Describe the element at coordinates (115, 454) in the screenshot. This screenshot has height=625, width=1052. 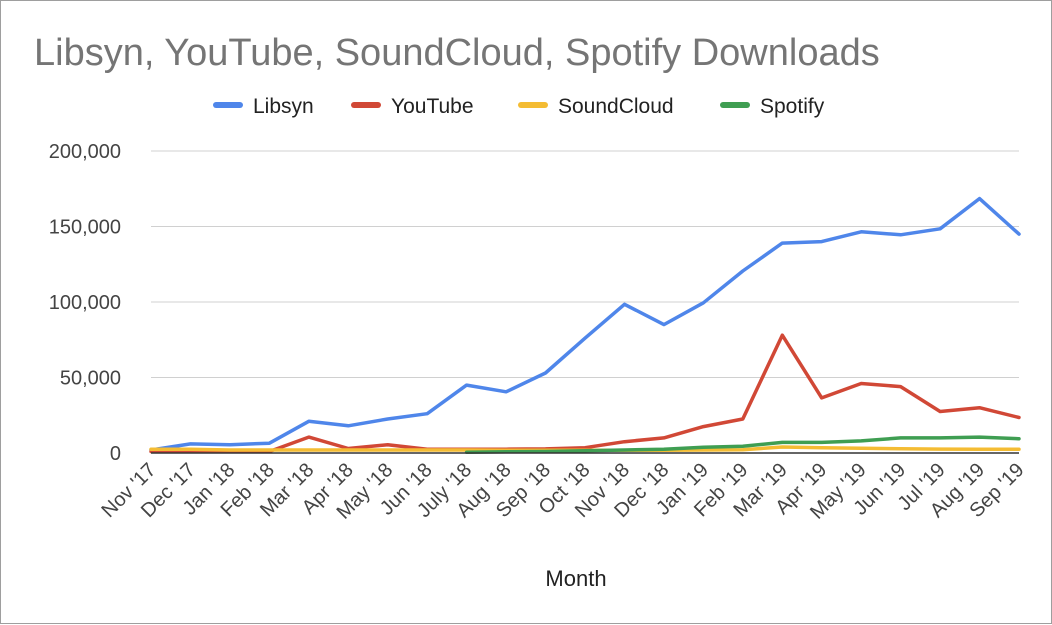
I see `y-tick-label: 0` at that location.